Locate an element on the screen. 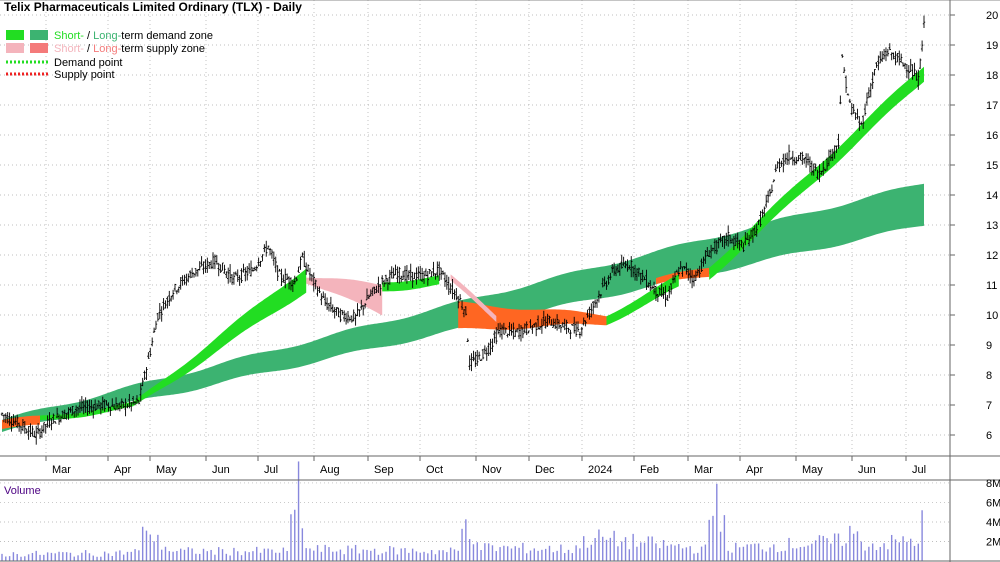 The image size is (1000, 562). price-tick-label: 11 is located at coordinates (991, 286).